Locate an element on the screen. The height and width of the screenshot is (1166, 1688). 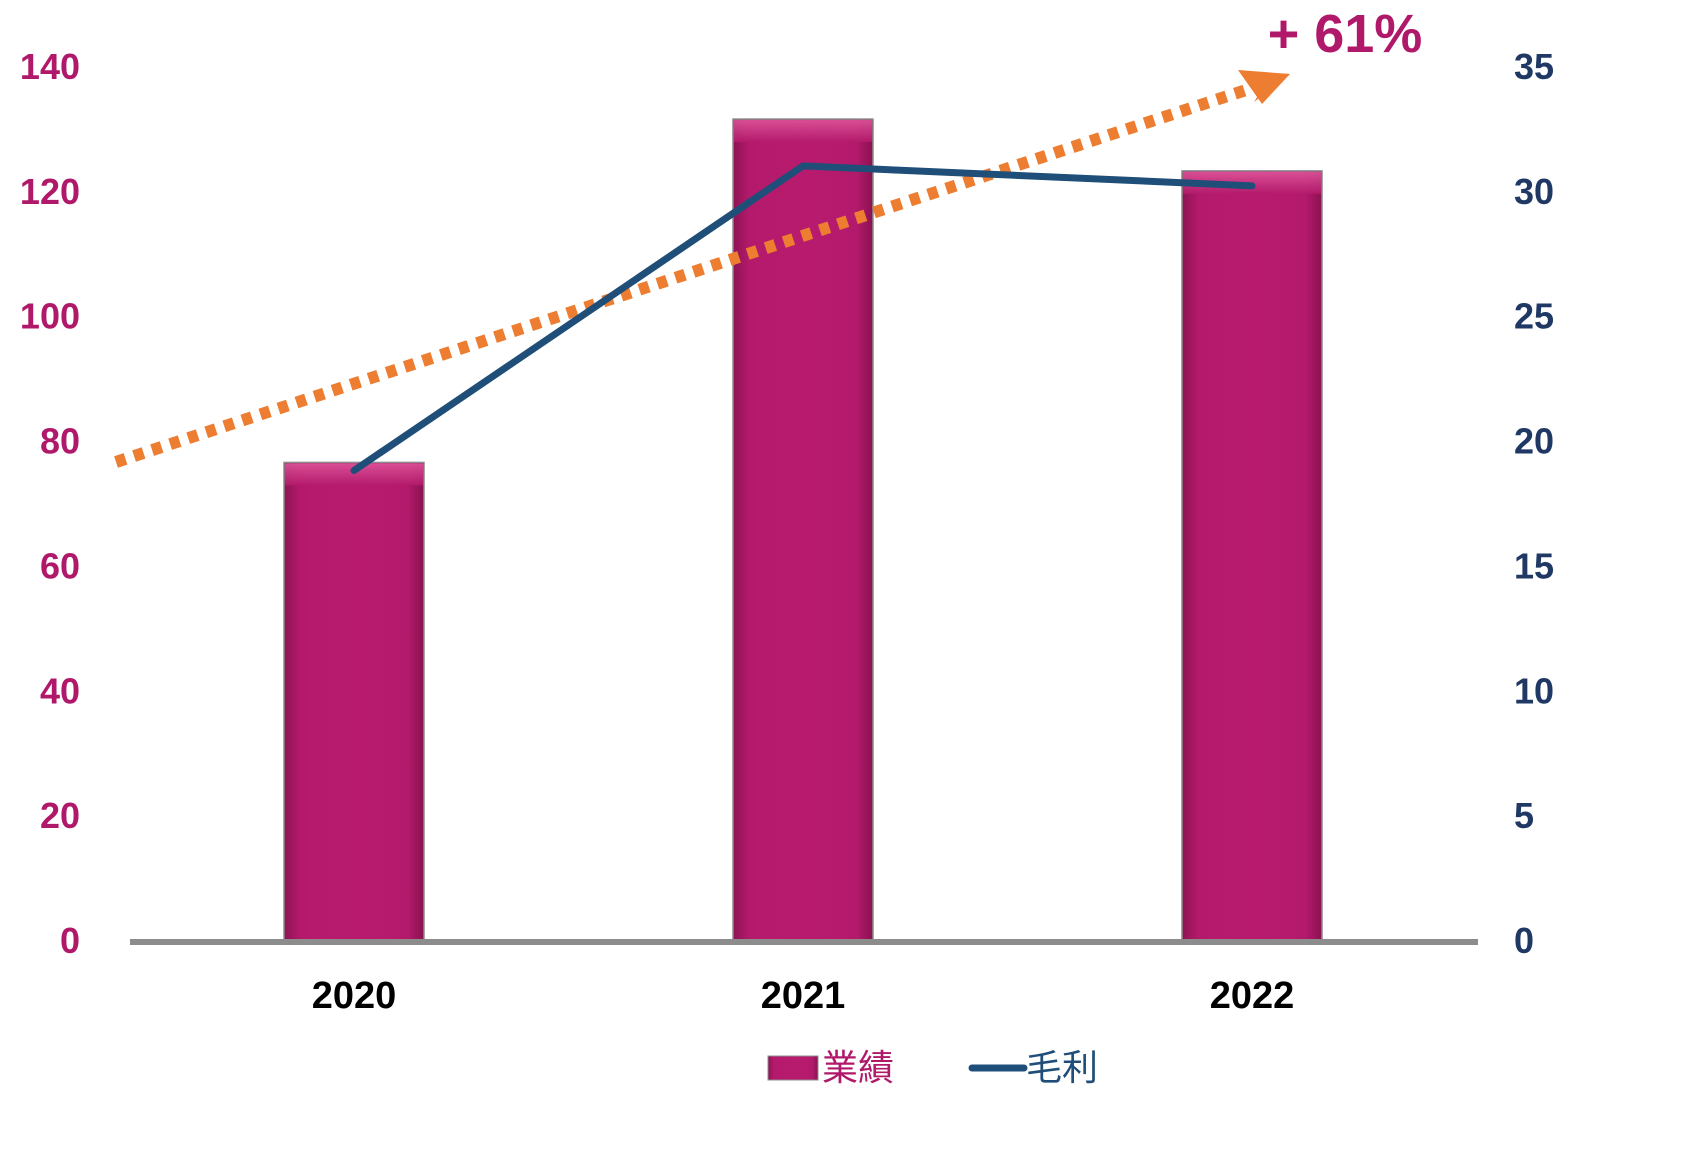
line-series-layer is located at coordinates (803, 318).